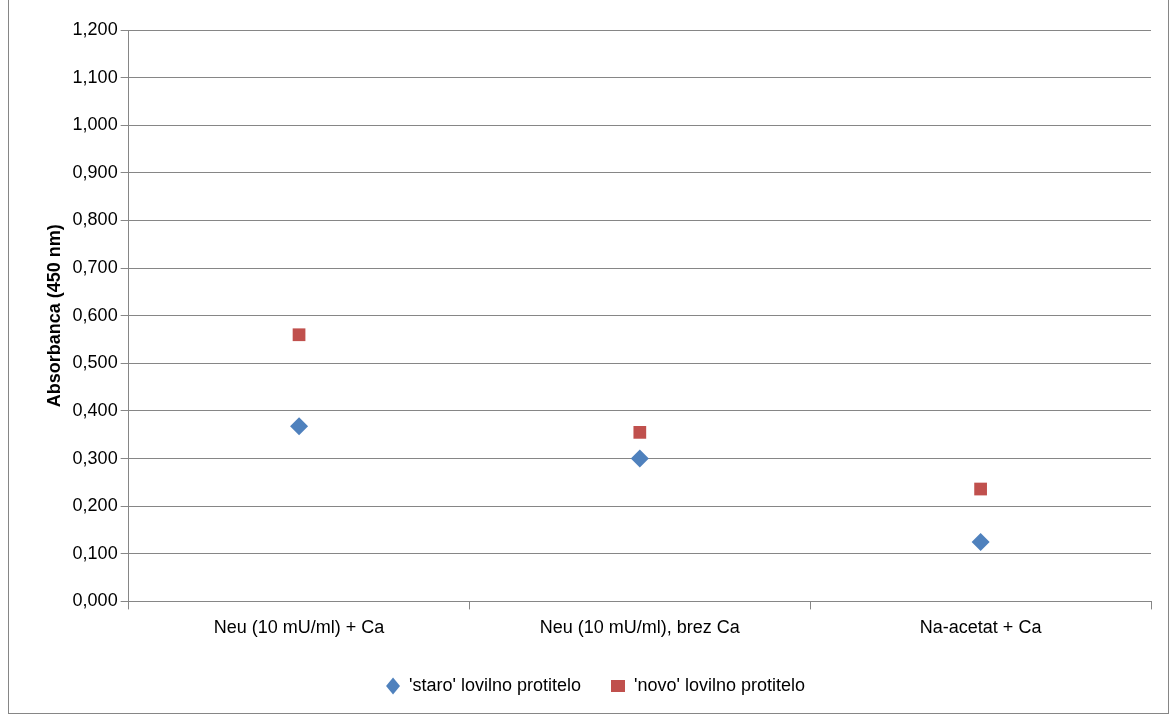 The image size is (1169, 715). What do you see at coordinates (299, 627) in the screenshot?
I see `x-tick-label: Neu (10 mU/ml) + Ca` at bounding box center [299, 627].